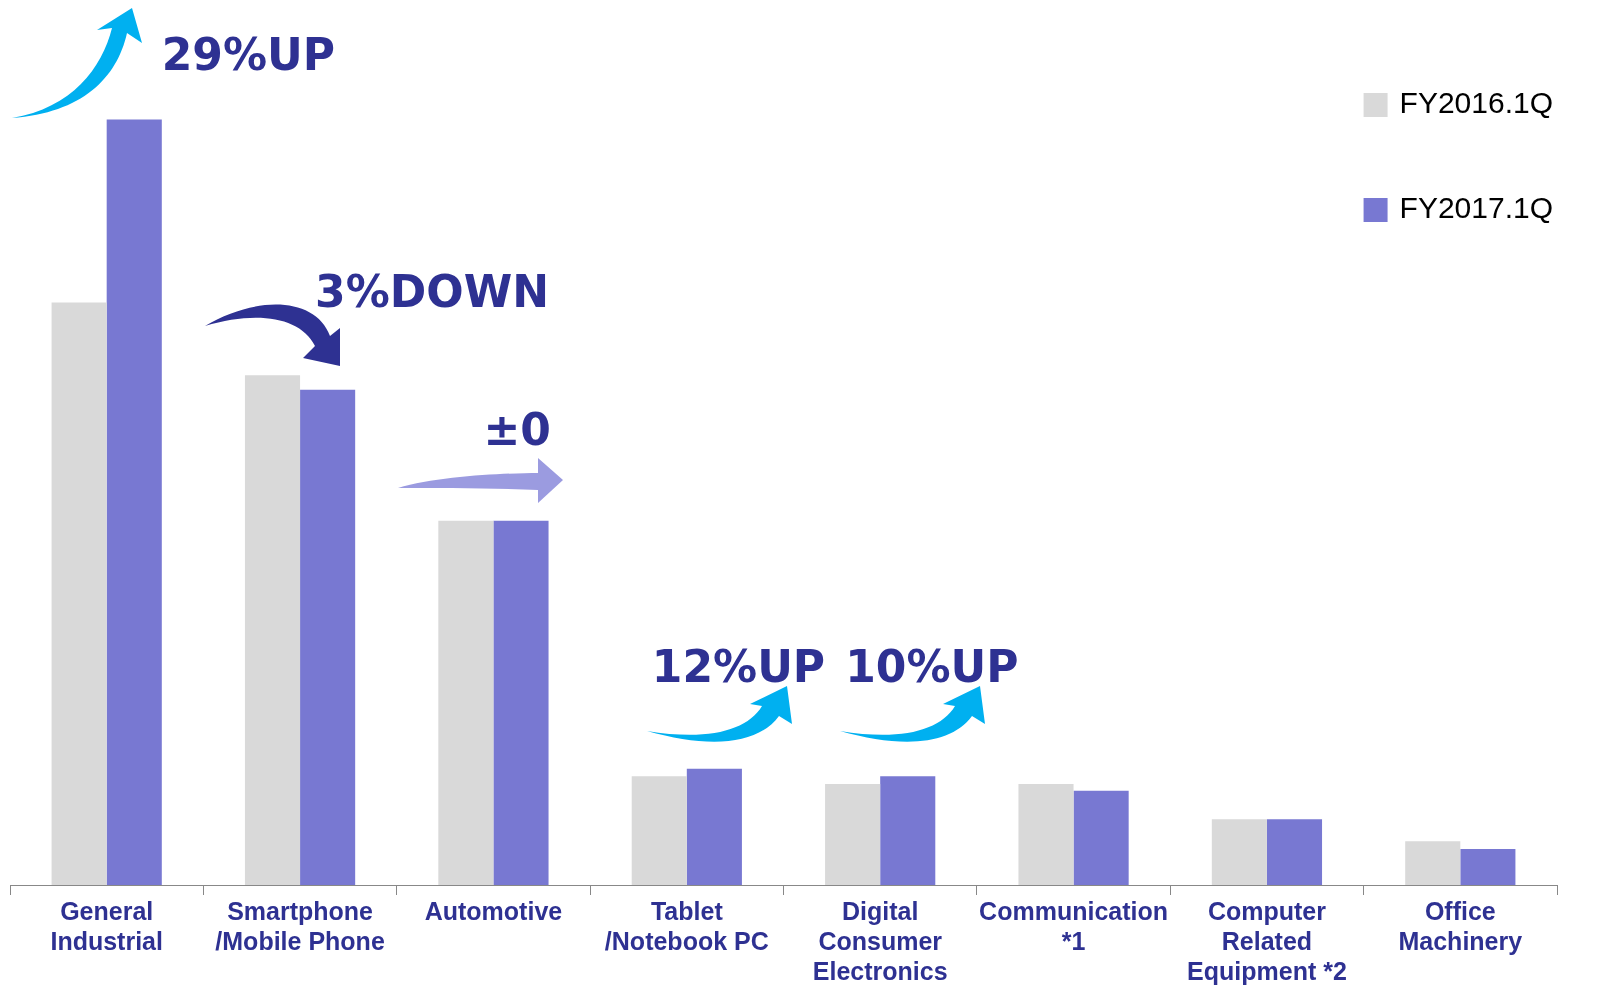 Image resolution: width=1607 pixels, height=1001 pixels. I want to click on x-tick-label: Tablet /Notebook PC, so click(686, 925).